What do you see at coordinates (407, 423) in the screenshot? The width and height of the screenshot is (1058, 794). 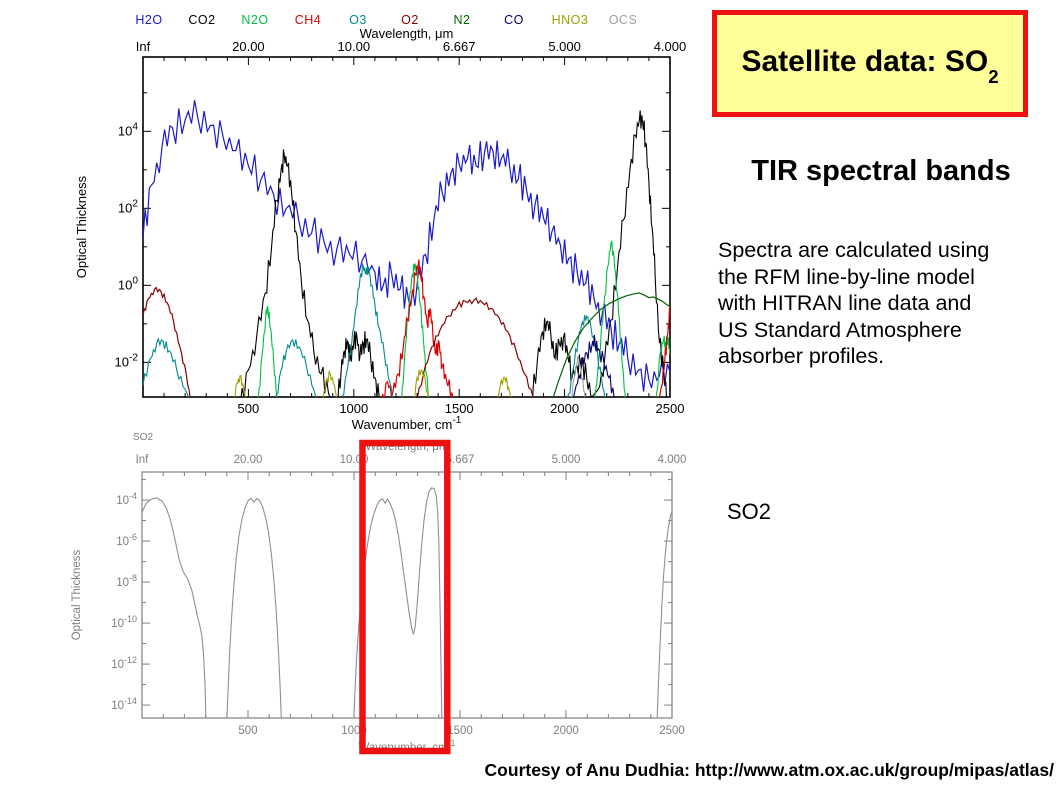 I see `svg-text: Wavenumber, cm-1` at bounding box center [407, 423].